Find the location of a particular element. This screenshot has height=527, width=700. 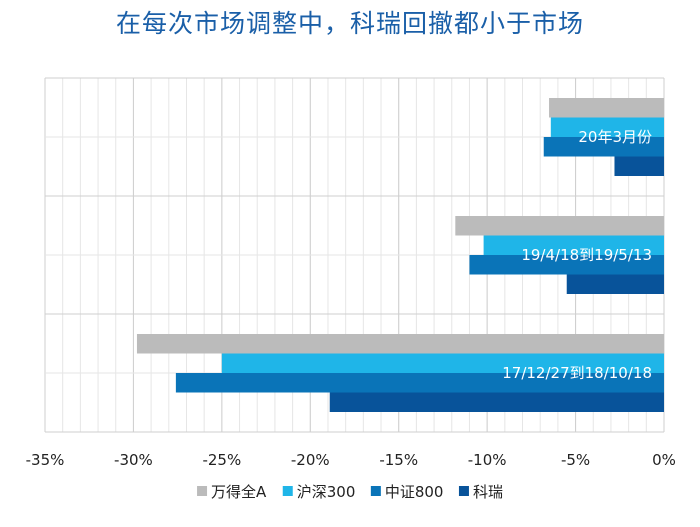

x-tick-label: -10% is located at coordinates (487, 460).